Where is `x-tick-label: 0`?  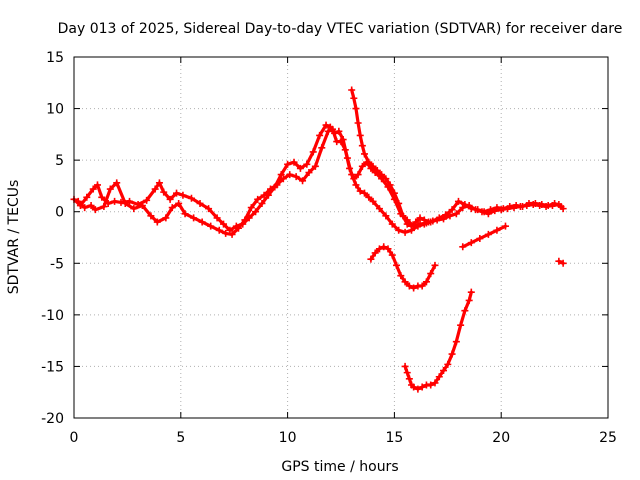
x-tick-label: 0 is located at coordinates (74, 438).